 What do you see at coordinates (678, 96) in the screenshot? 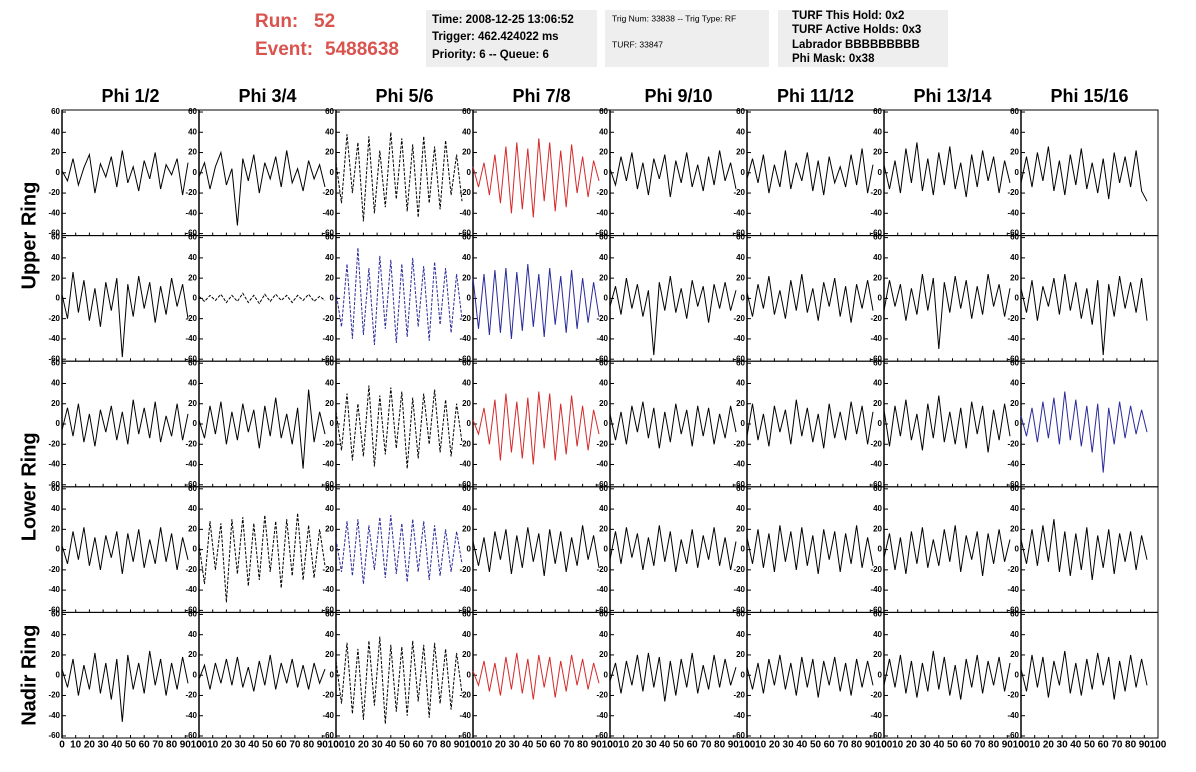
I see `column-title: Phi 9/10` at bounding box center [678, 96].